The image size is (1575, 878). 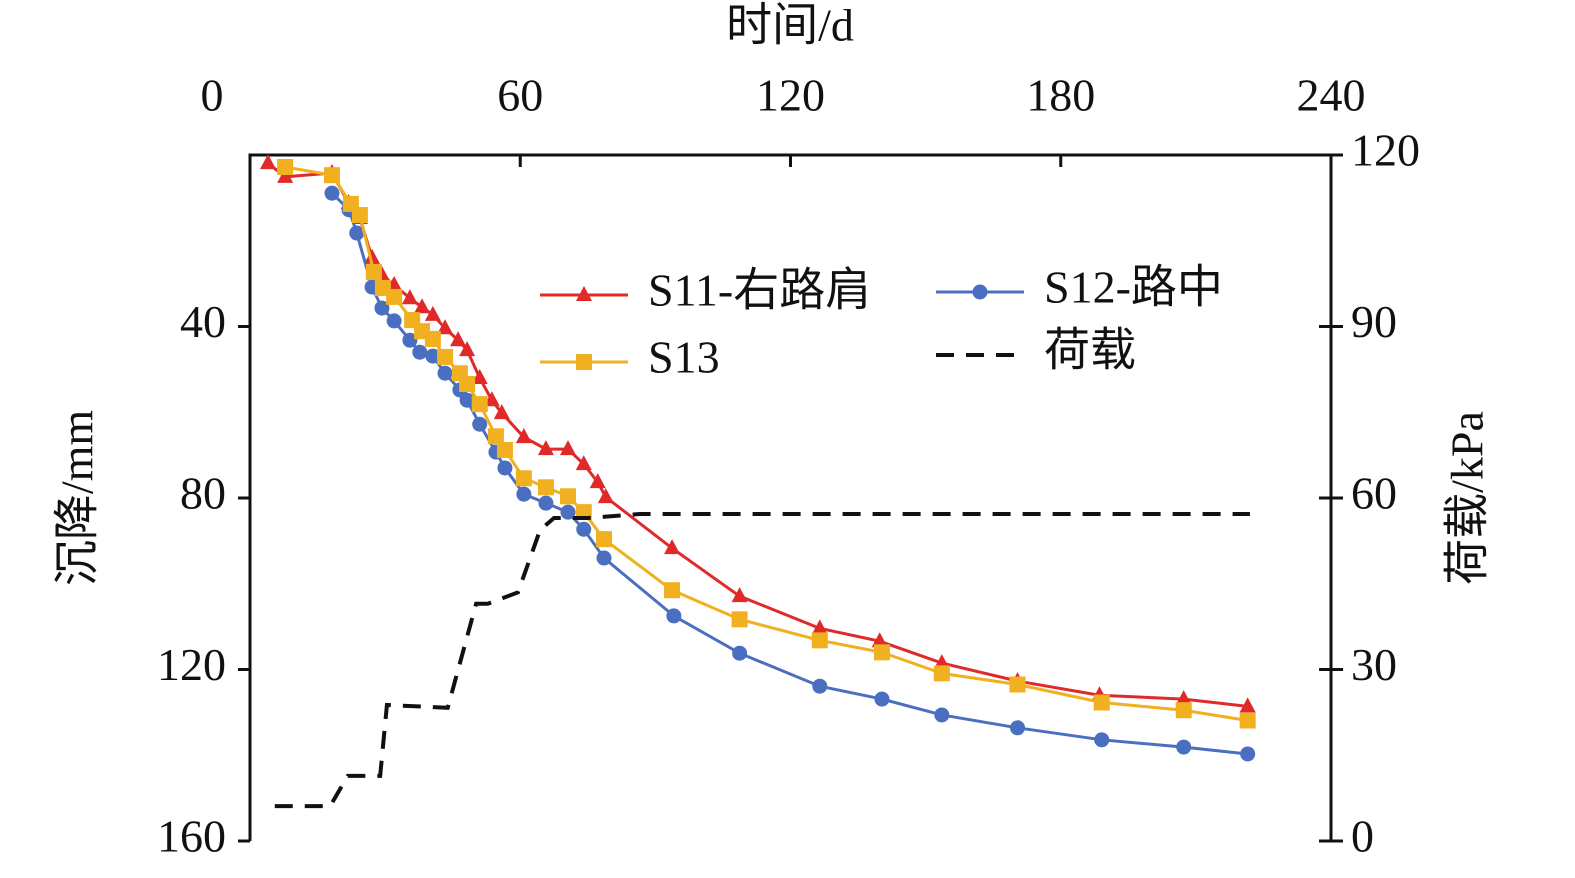 What do you see at coordinates (1090, 350) in the screenshot?
I see `legend-label: 荷载` at bounding box center [1090, 350].